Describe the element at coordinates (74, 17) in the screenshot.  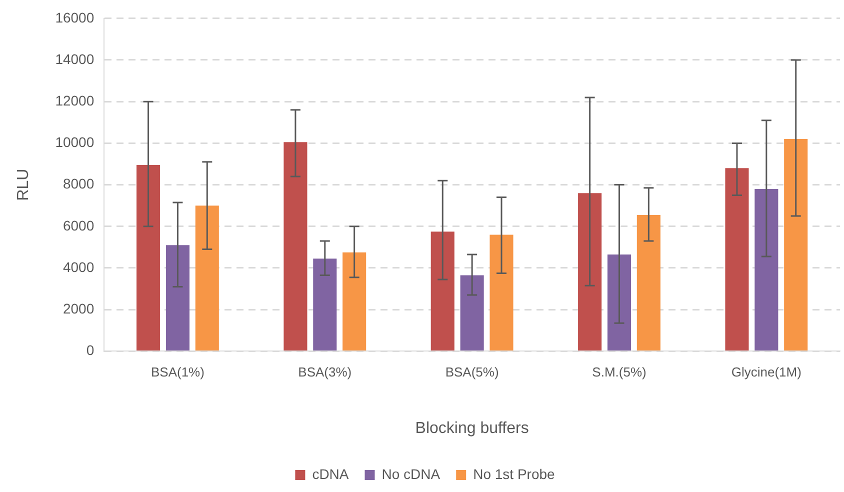
I see `y-tick-label: 16000` at that location.